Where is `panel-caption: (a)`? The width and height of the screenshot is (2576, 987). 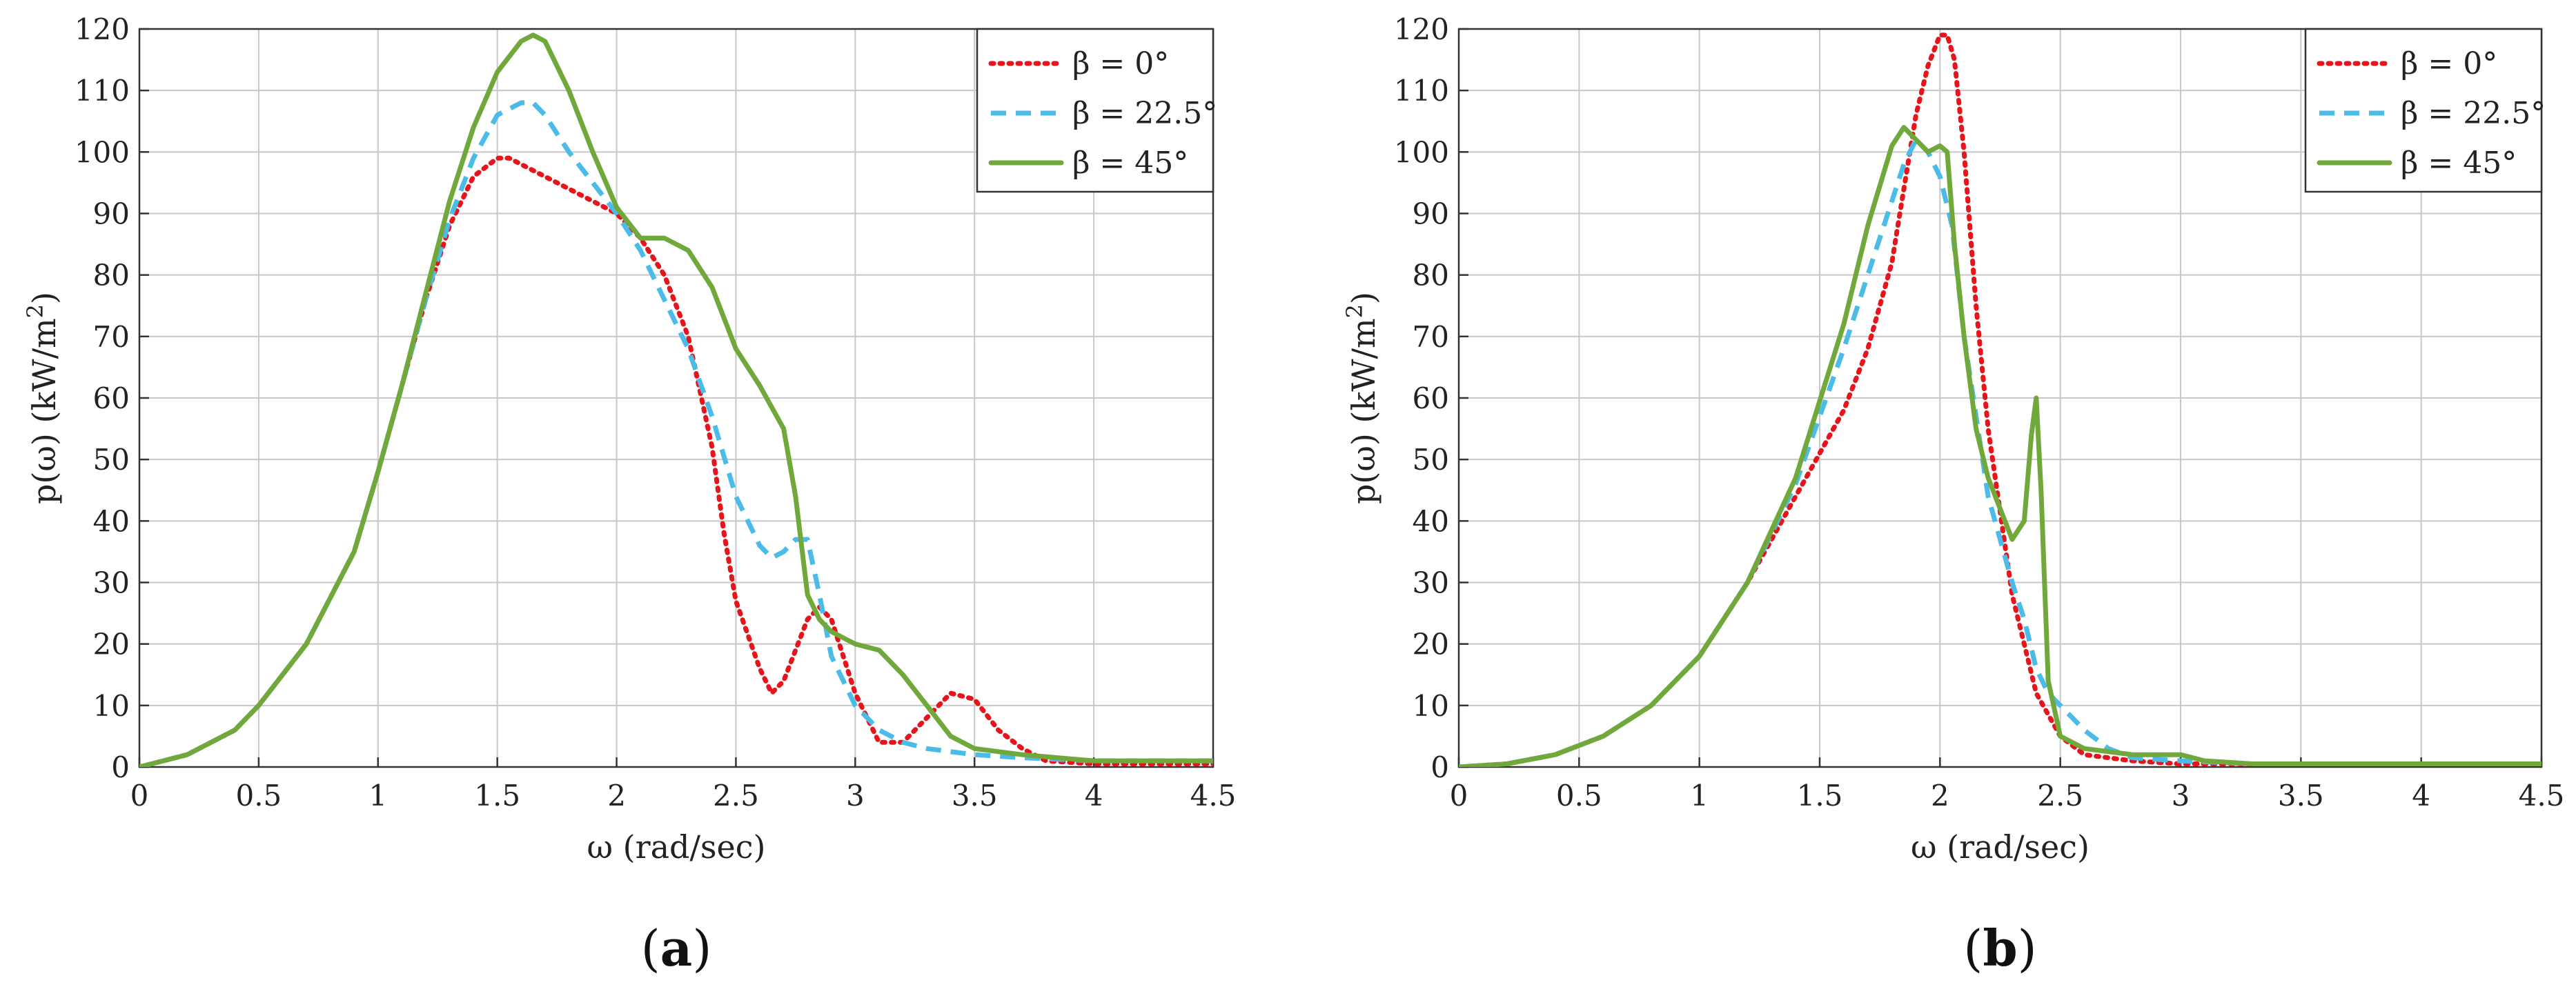 panel-caption: (a) is located at coordinates (676, 948).